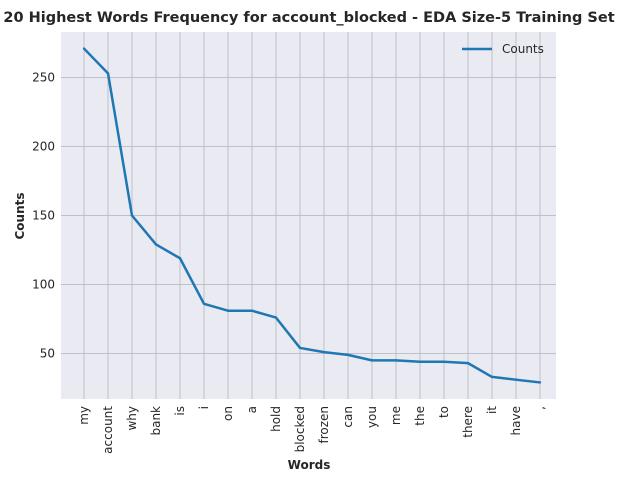  I want to click on y-tick-label: 150, so click(43, 216).